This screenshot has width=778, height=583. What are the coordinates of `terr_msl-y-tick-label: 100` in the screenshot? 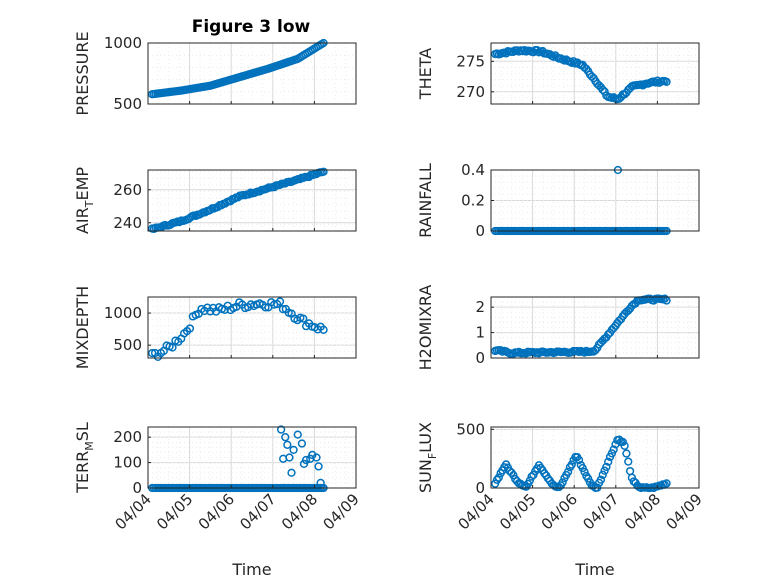 It's located at (127, 463).